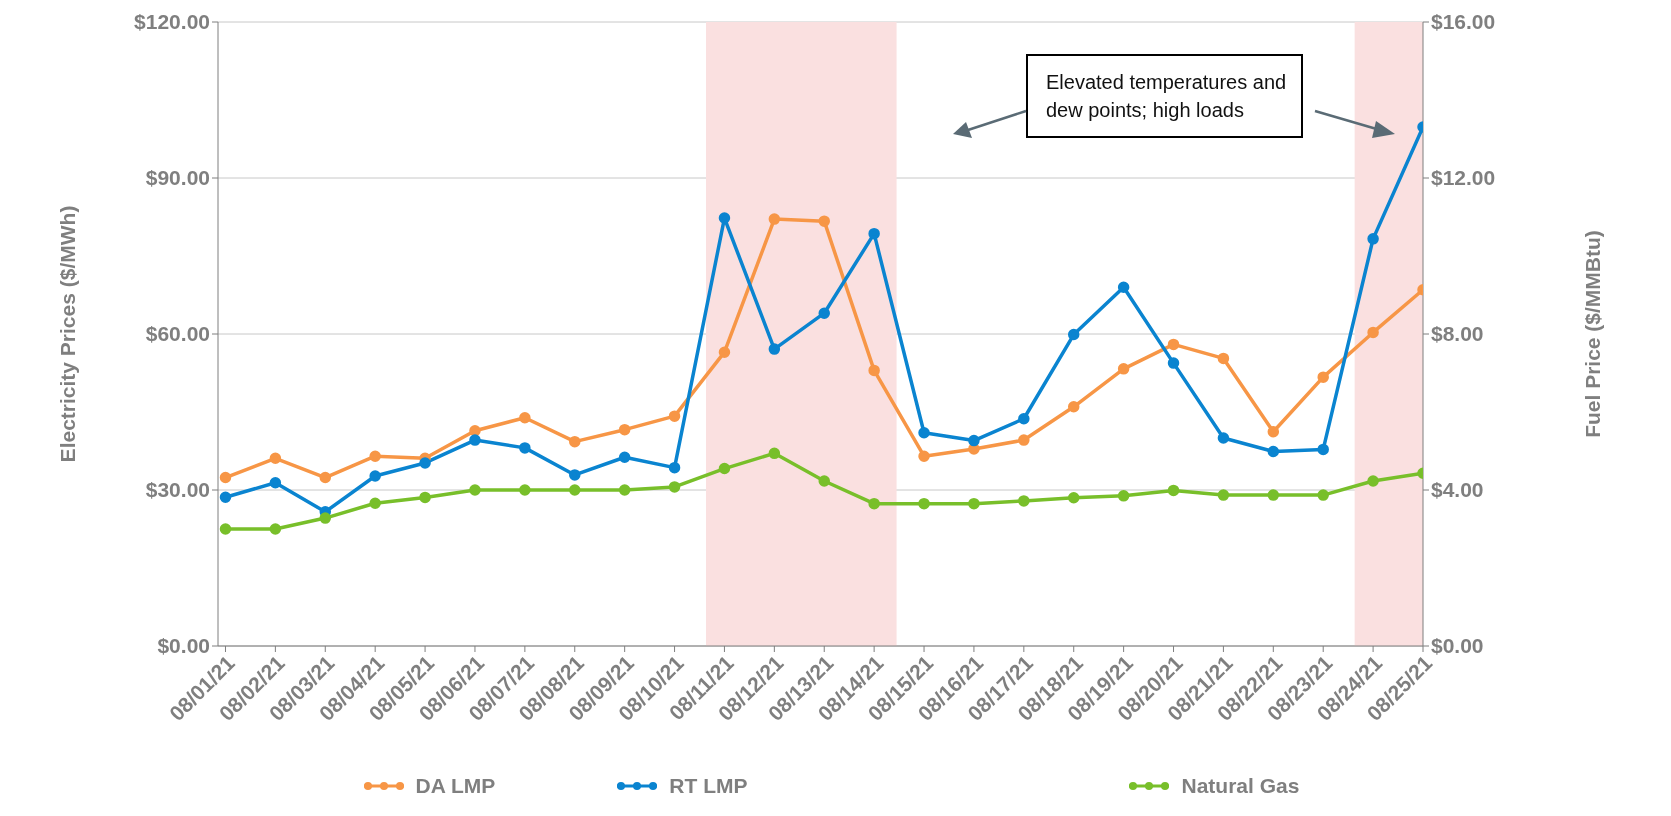 This screenshot has width=1671, height=816. Describe the element at coordinates (455, 786) in the screenshot. I see `legend-label: DA LMP` at that location.